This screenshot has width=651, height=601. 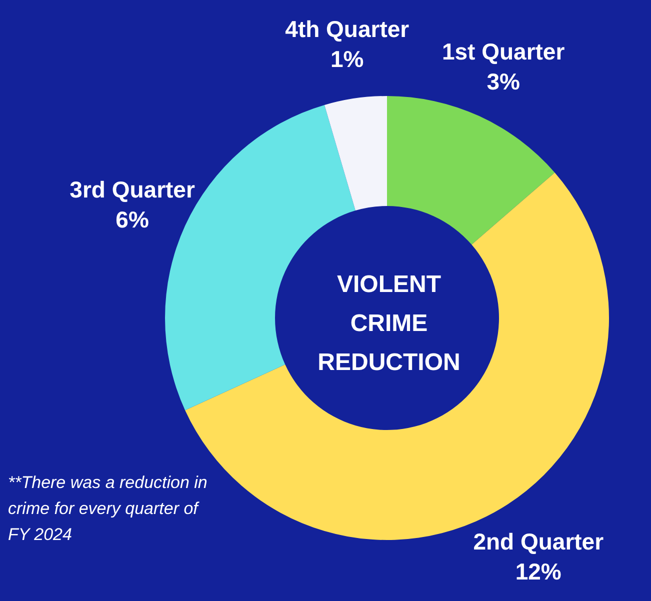 What do you see at coordinates (503, 51) in the screenshot?
I see `slice-label: 1st Quarter` at bounding box center [503, 51].